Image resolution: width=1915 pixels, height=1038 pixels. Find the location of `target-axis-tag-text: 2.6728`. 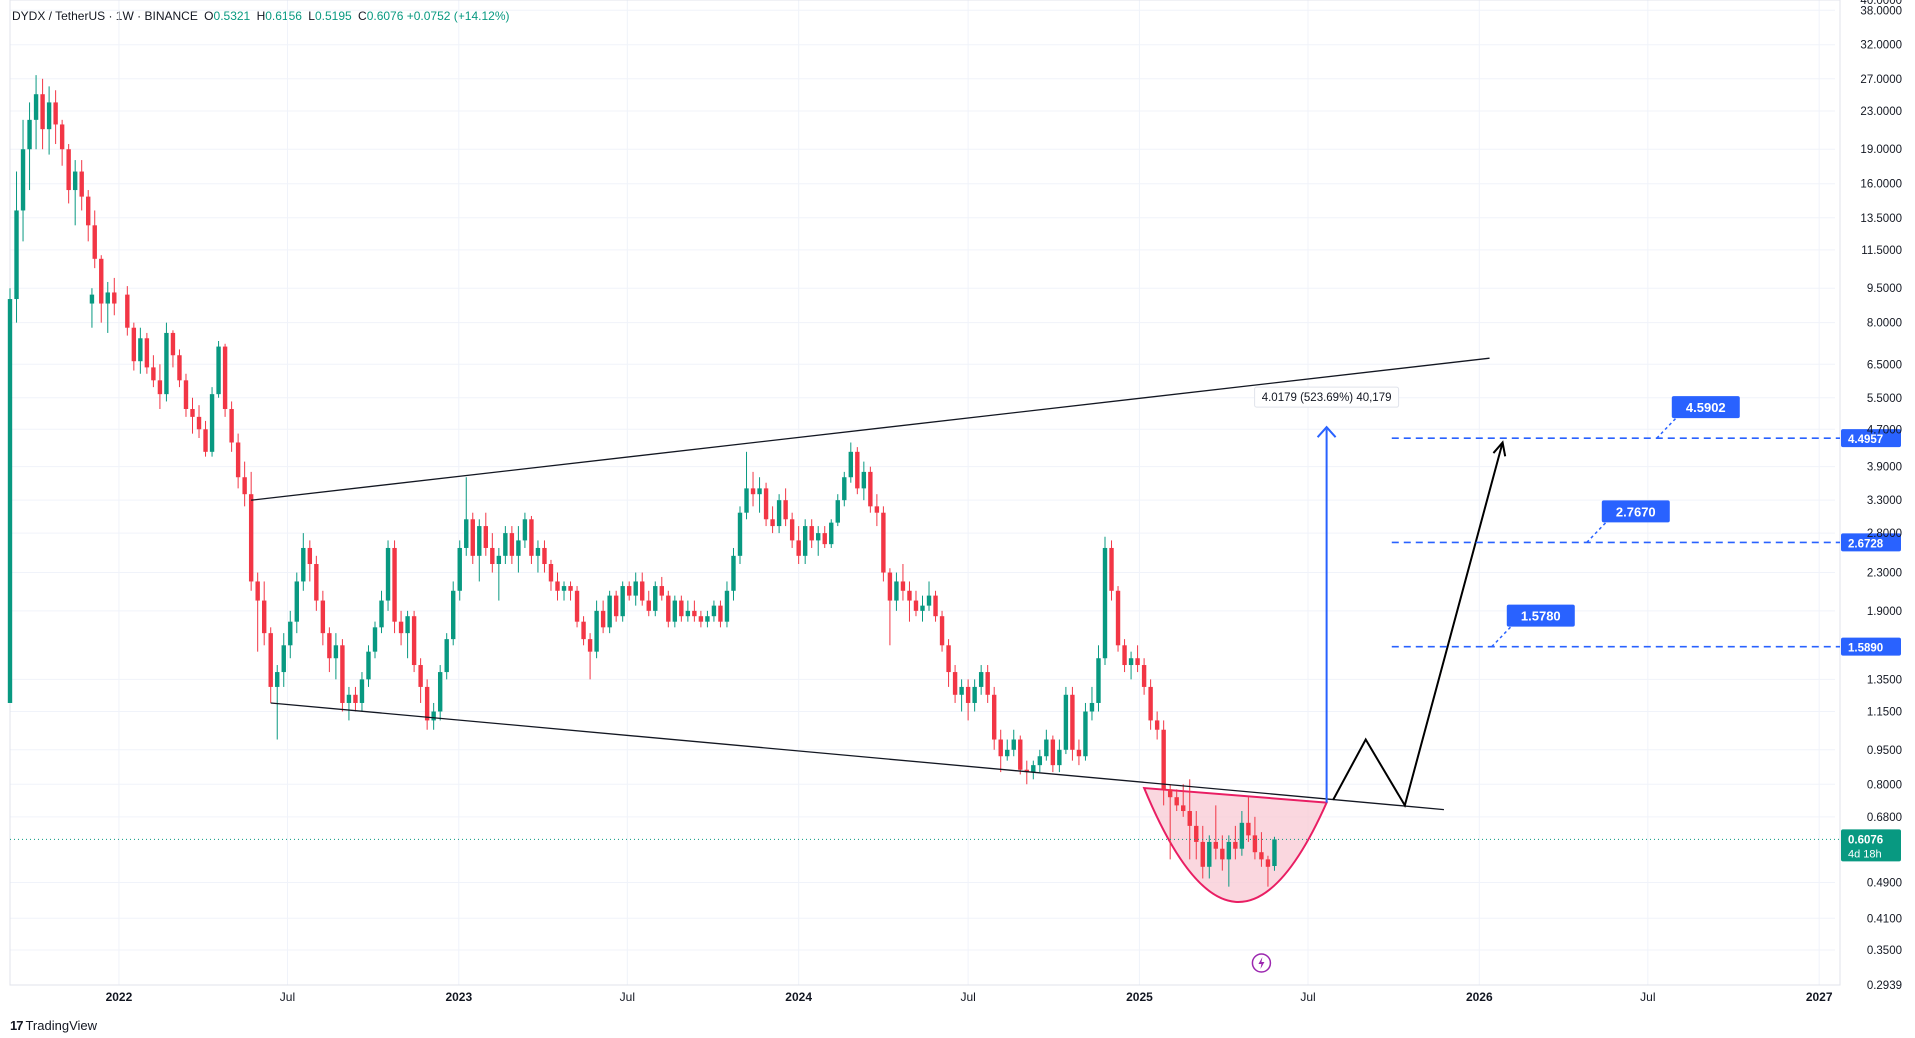

target-axis-tag-text: 2.6728 is located at coordinates (1866, 544).